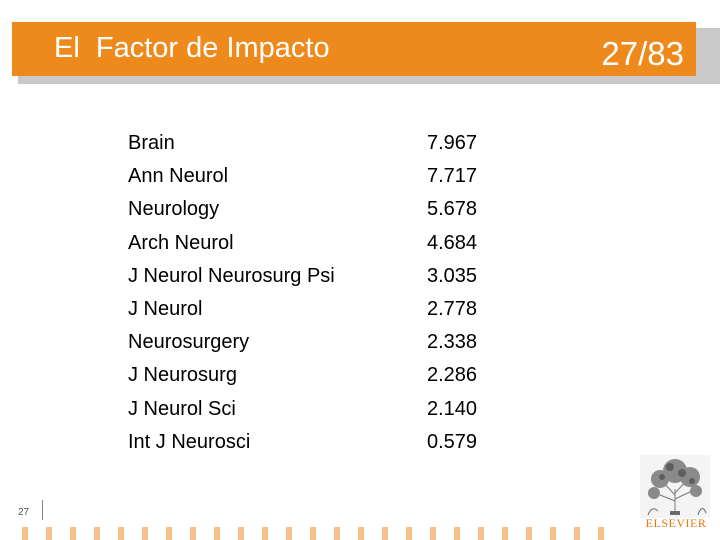 The image size is (720, 540). Describe the element at coordinates (675, 486) in the screenshot. I see `elsevier-tree-logo-icon` at that location.